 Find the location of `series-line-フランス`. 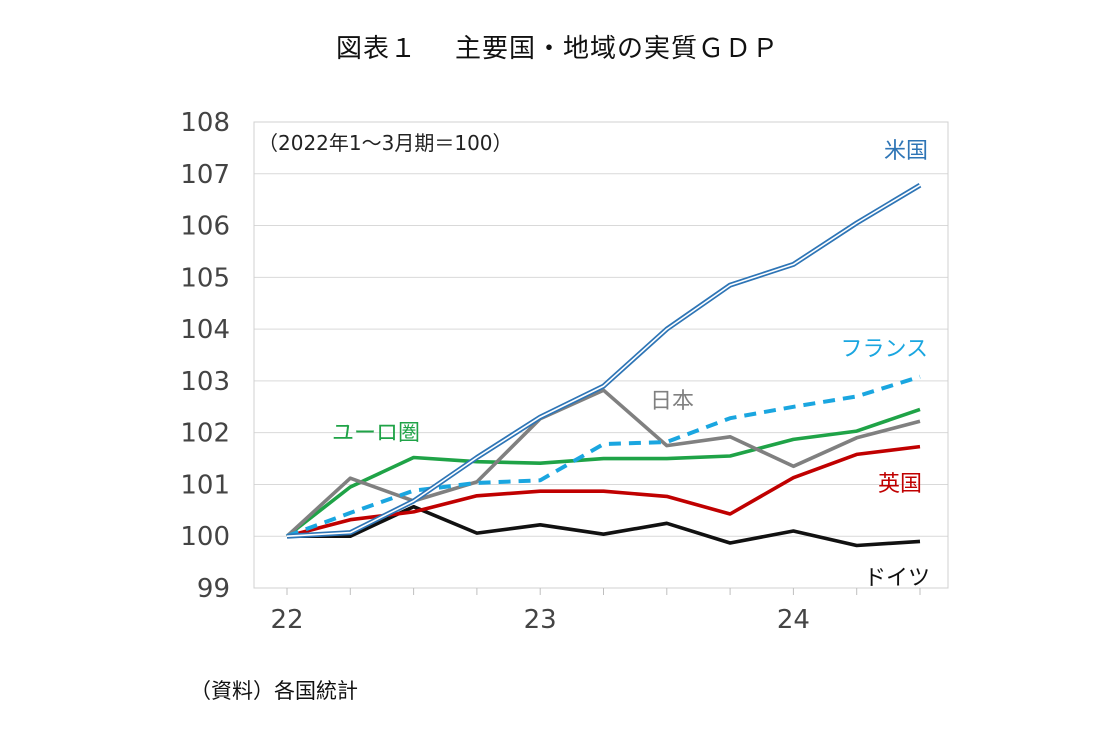

series-line-フランス is located at coordinates (603, 456).